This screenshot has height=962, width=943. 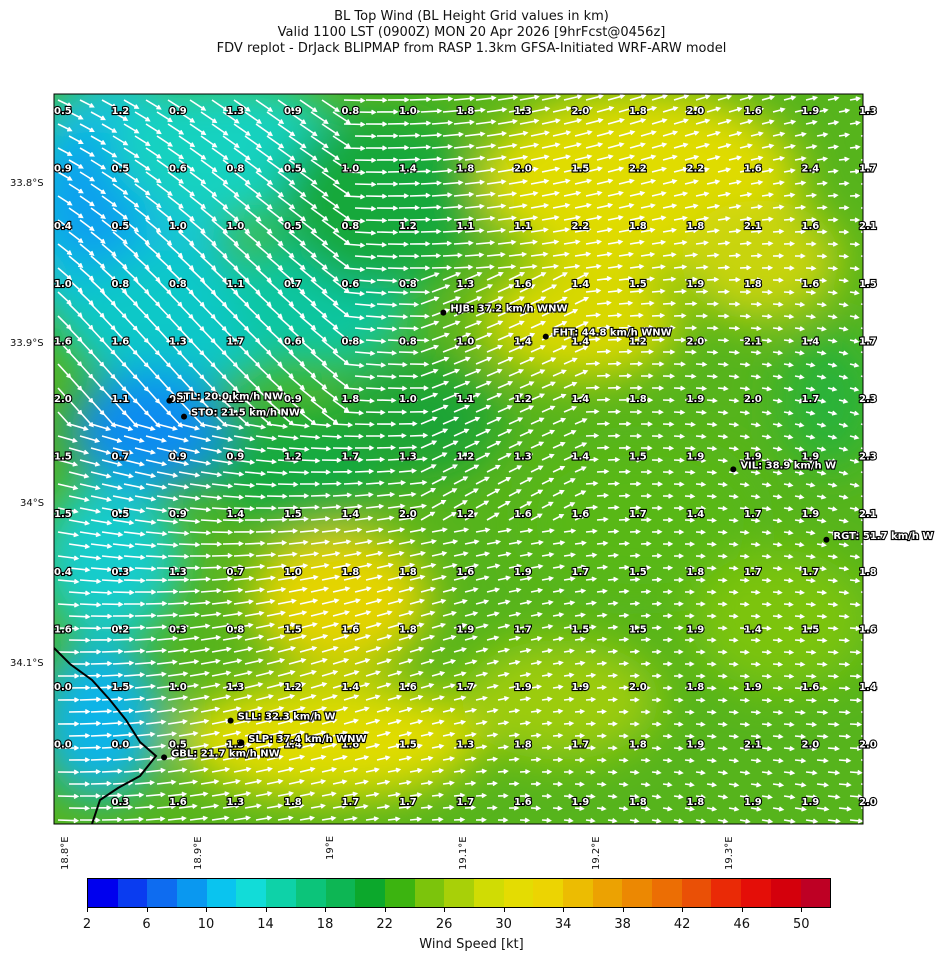 What do you see at coordinates (783, 465) in the screenshot?
I see `station-marker: VIL: 38.9 km/h W` at bounding box center [783, 465].